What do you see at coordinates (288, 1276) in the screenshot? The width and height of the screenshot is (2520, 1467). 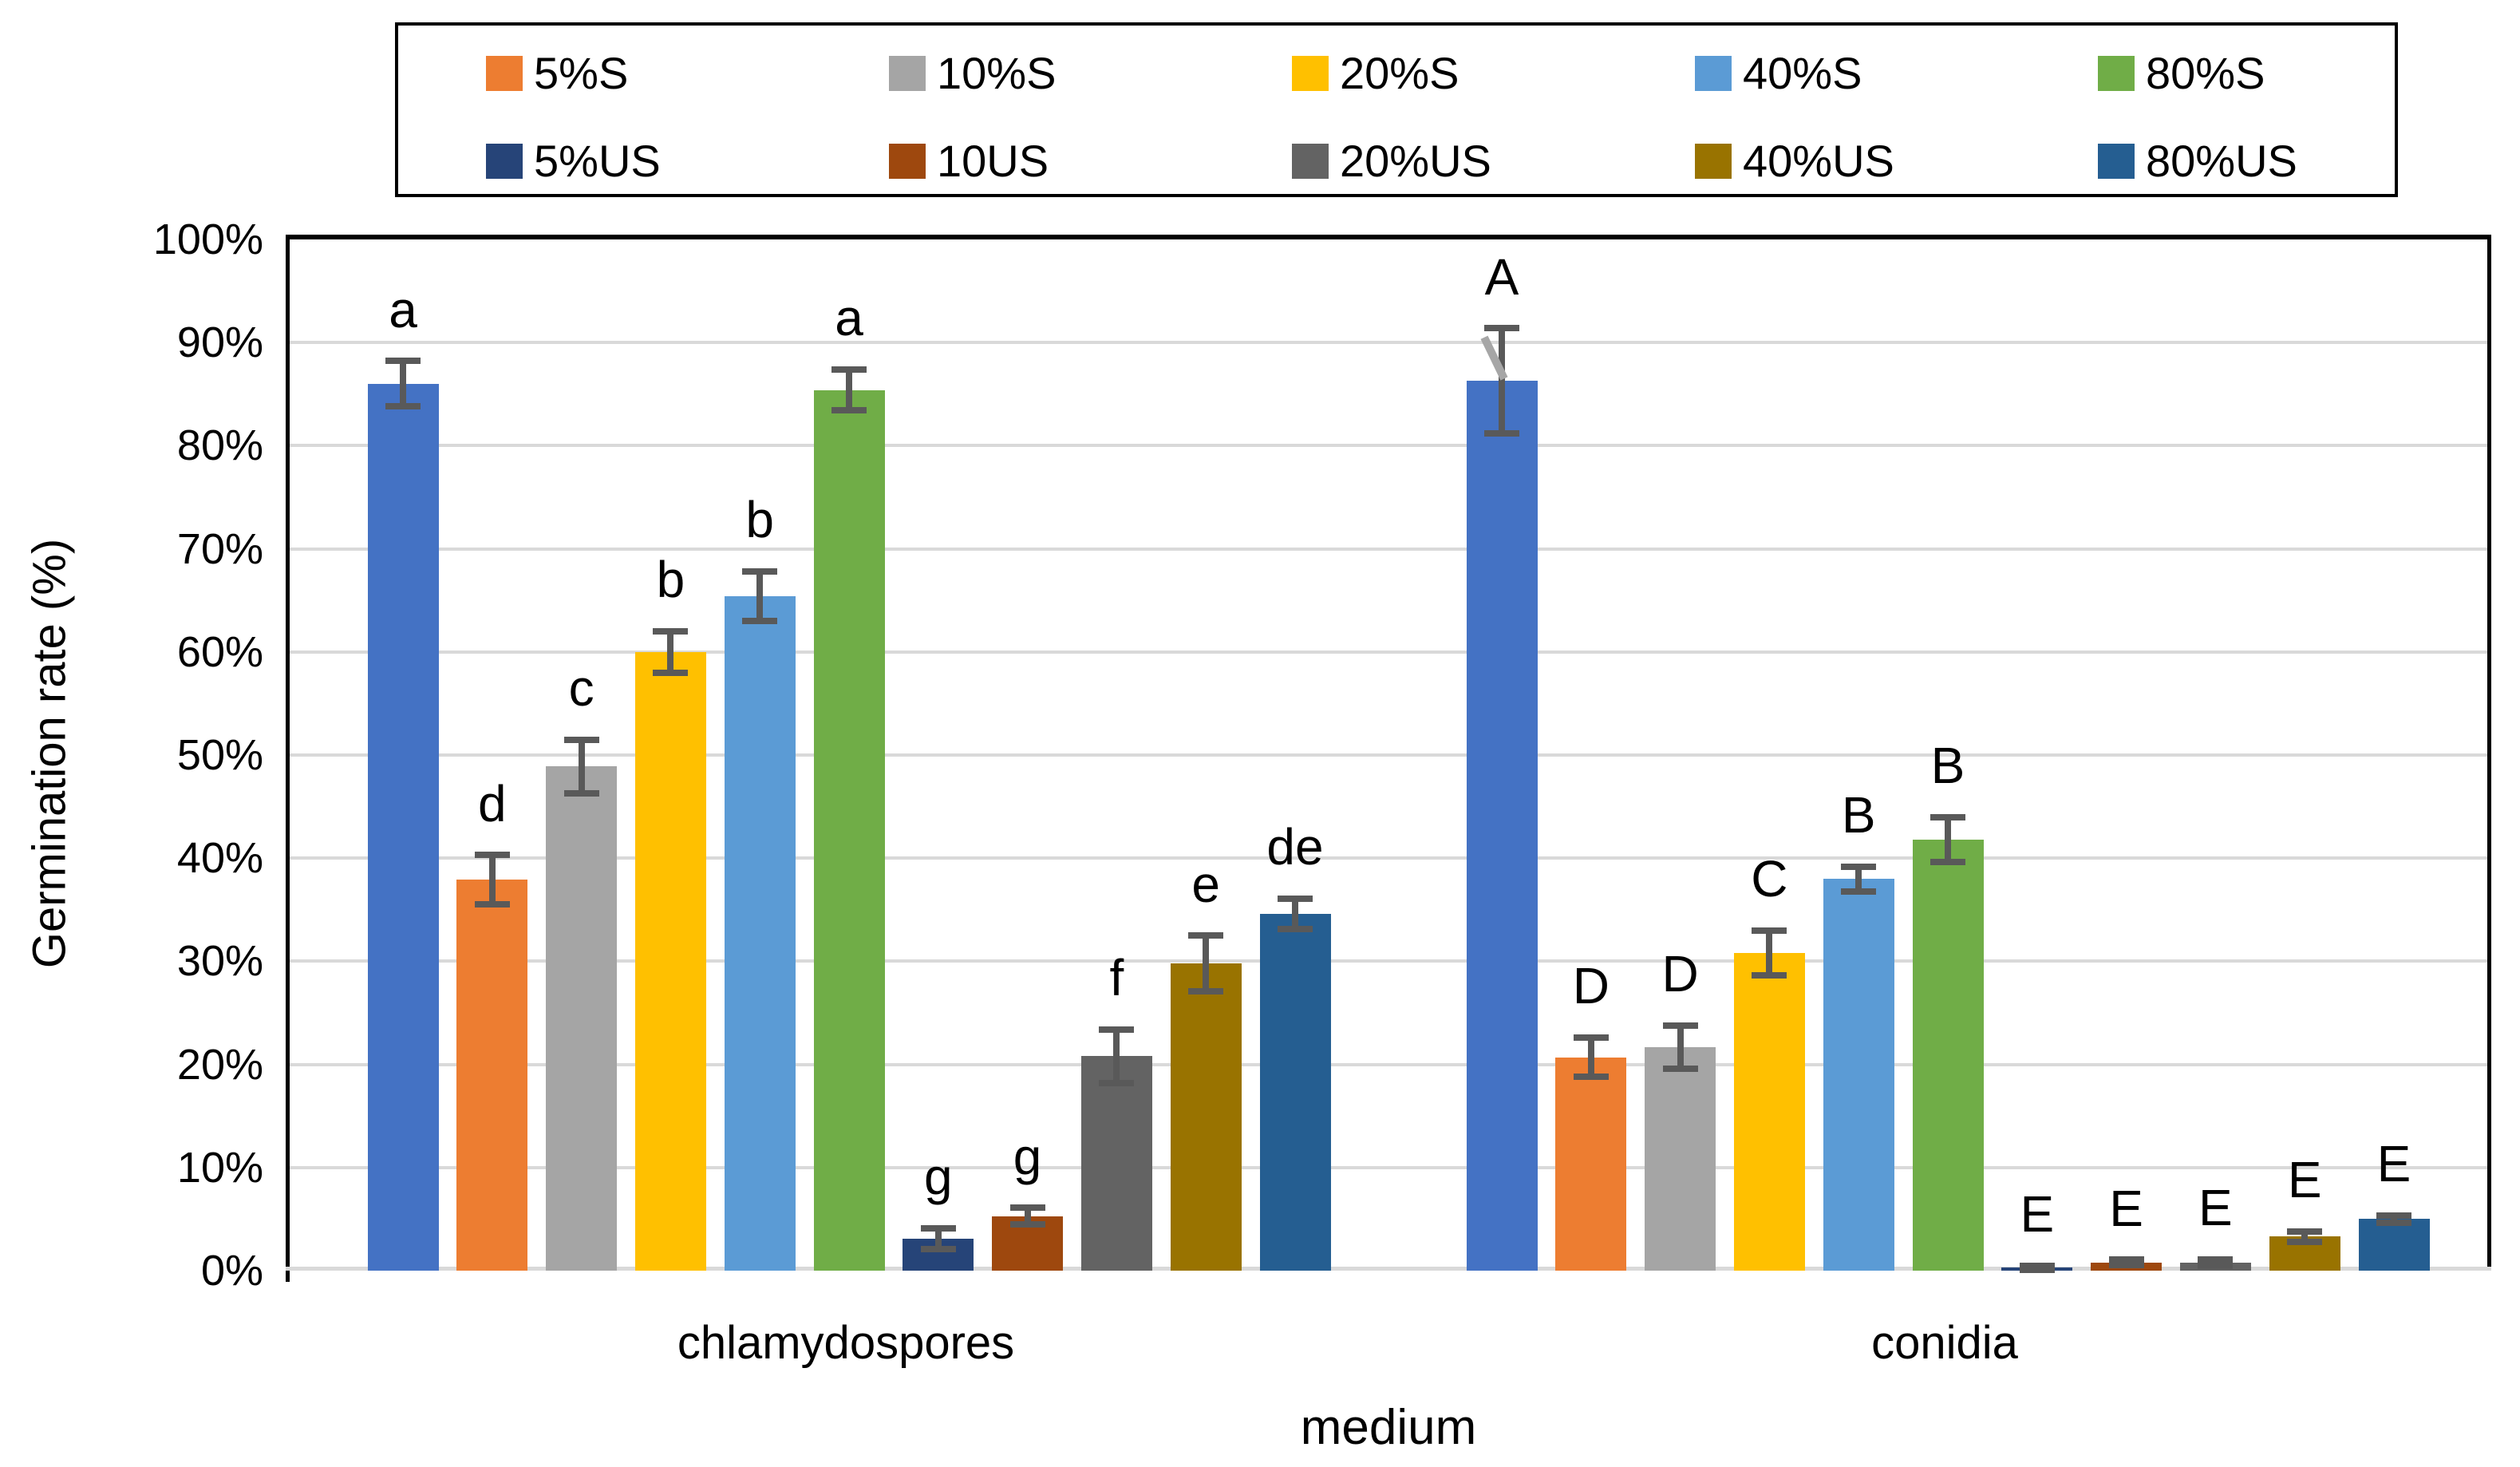 I see `y-axis-zero-tick` at bounding box center [288, 1276].